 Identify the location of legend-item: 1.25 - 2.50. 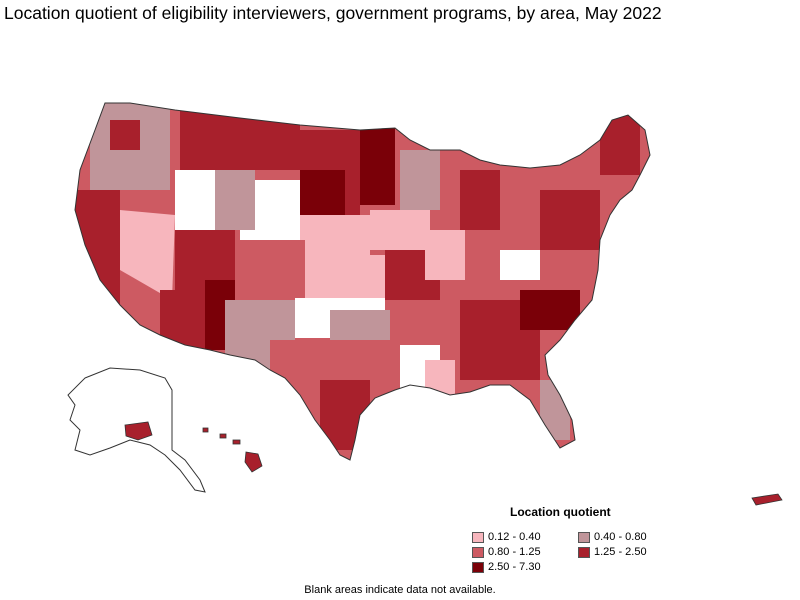
(612, 552).